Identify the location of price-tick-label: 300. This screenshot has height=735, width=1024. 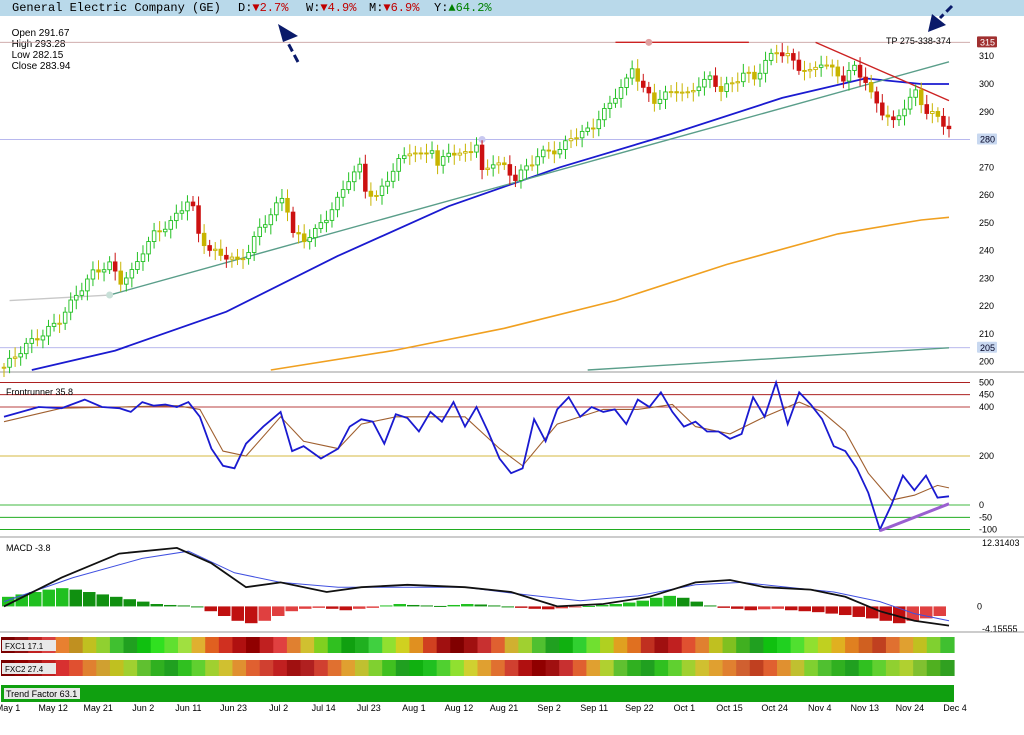
(986, 84).